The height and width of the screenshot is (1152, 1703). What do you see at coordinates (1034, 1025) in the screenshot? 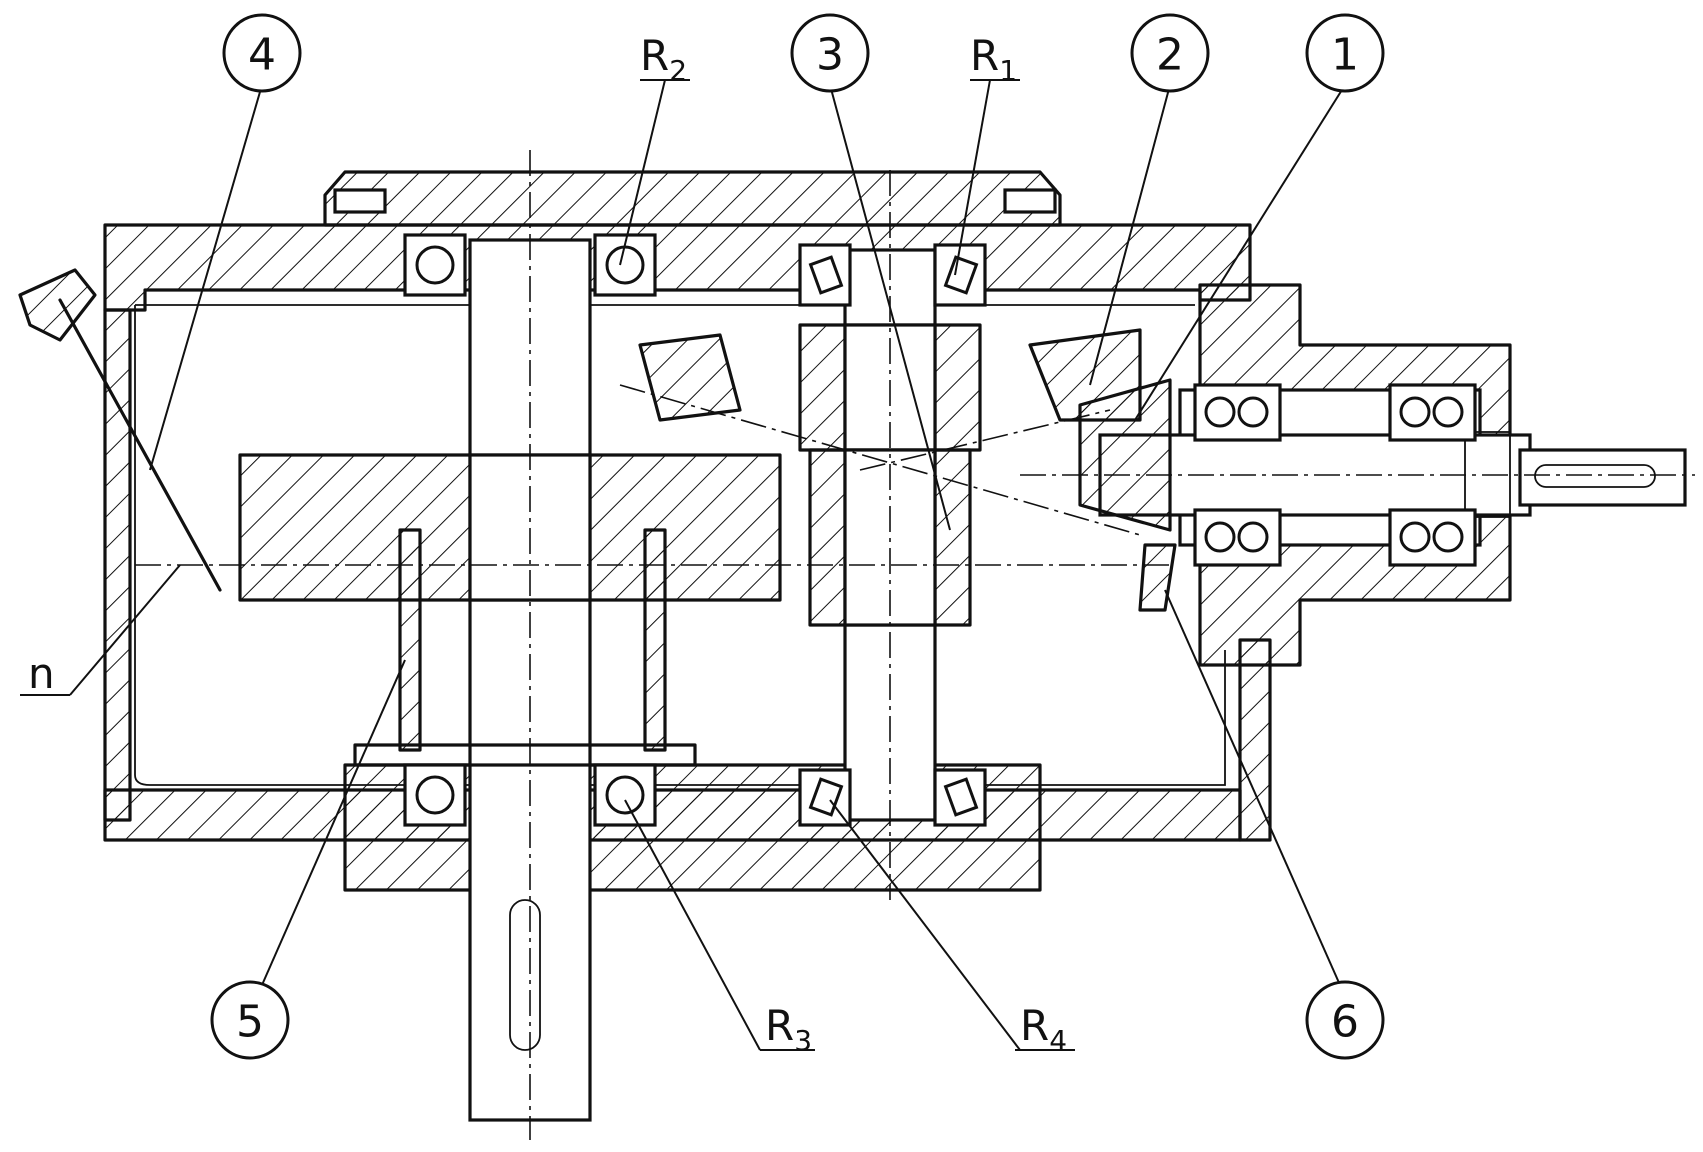
I see `label-R4-main: R` at bounding box center [1034, 1025].